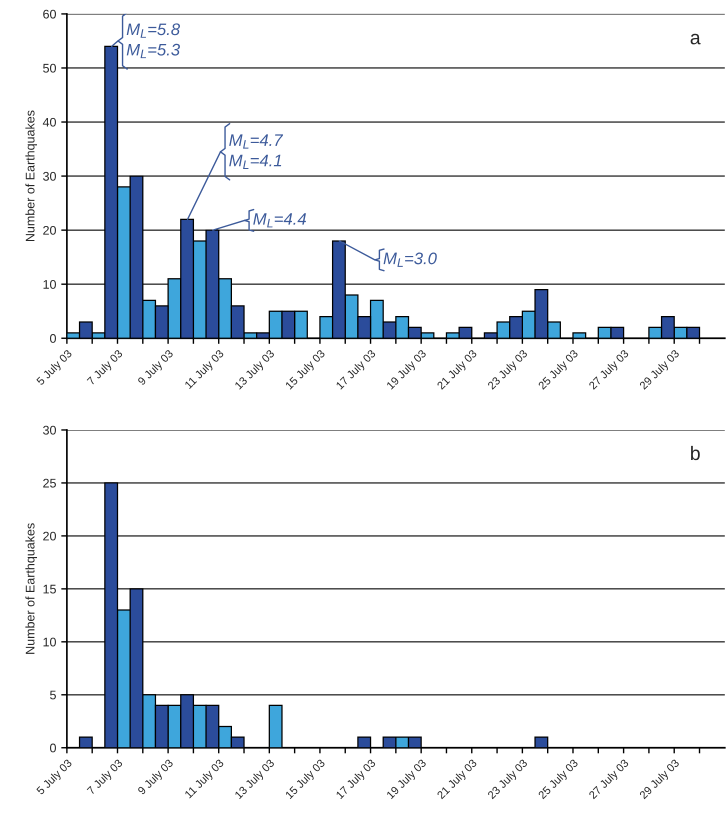 The image size is (727, 819). I want to click on y-tick-label: 60, so click(49, 14).